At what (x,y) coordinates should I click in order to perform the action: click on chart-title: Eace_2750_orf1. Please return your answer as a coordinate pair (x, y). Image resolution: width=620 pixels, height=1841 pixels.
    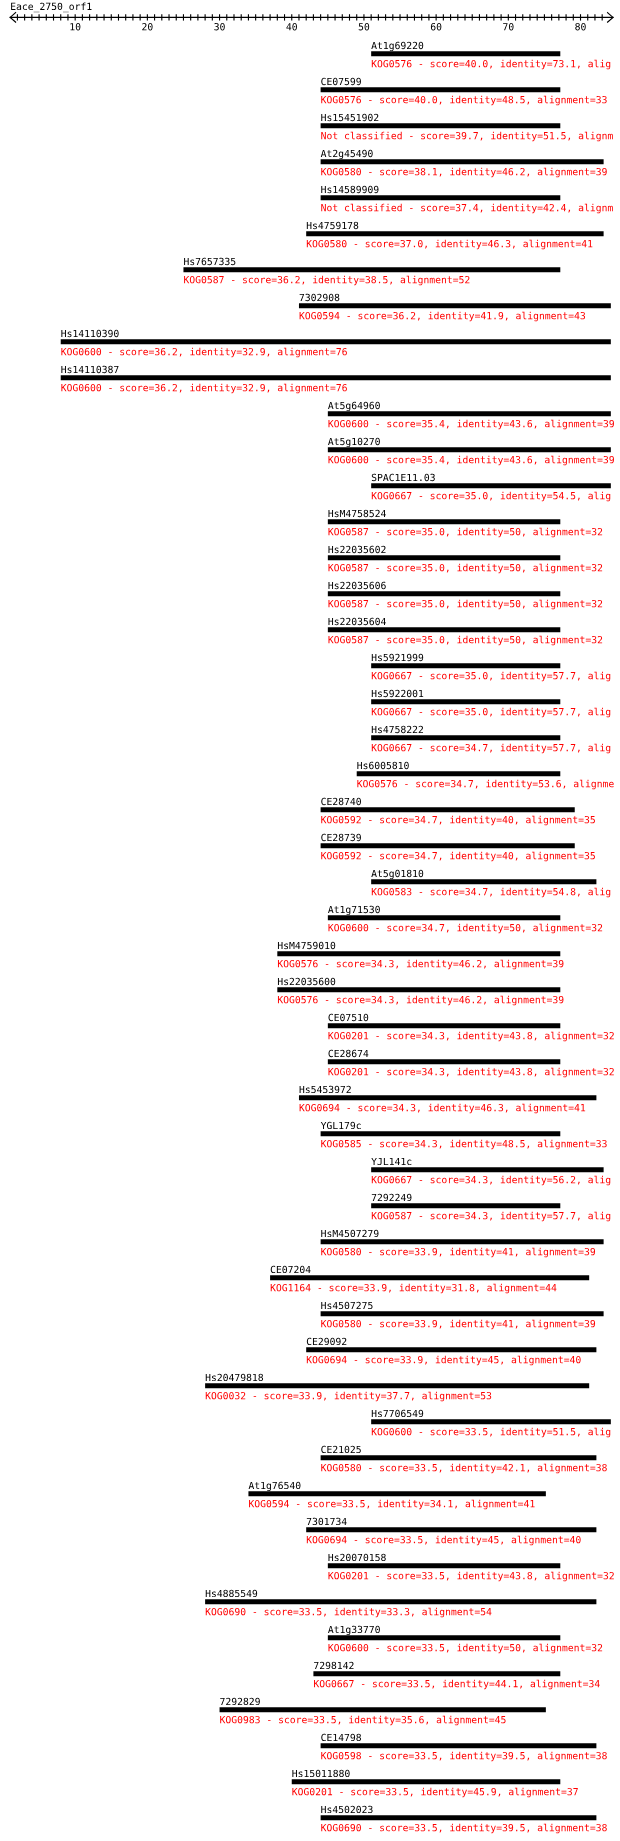
    Looking at the image, I should click on (51, 7).